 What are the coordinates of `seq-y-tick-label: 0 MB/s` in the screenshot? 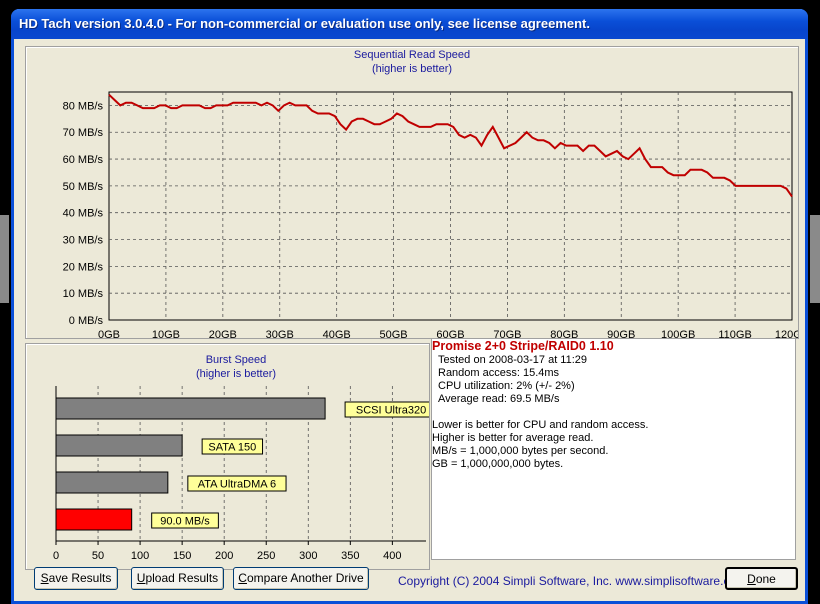 It's located at (86, 321).